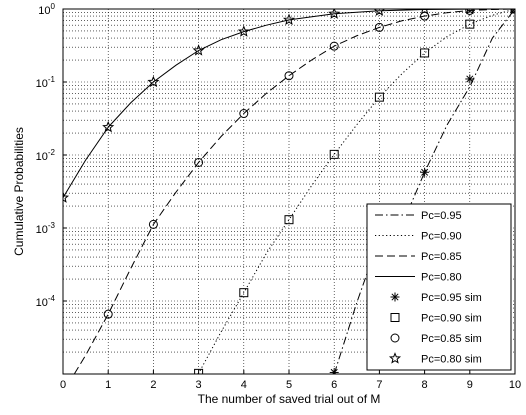 The width and height of the screenshot is (526, 415). Describe the element at coordinates (334, 385) in the screenshot. I see `x-tick-label: 6` at that location.